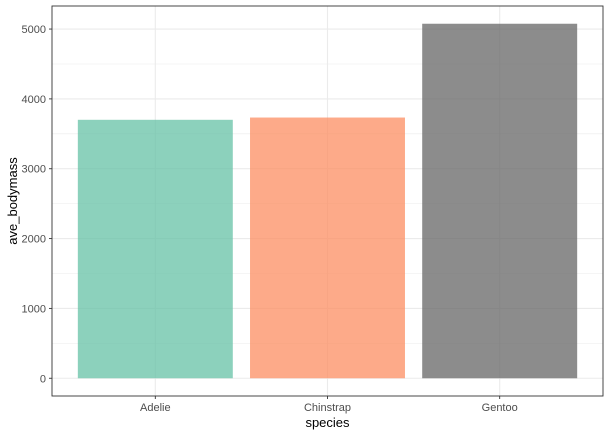 The image size is (609, 435). I want to click on y-tick-label: 1000, so click(34, 309).